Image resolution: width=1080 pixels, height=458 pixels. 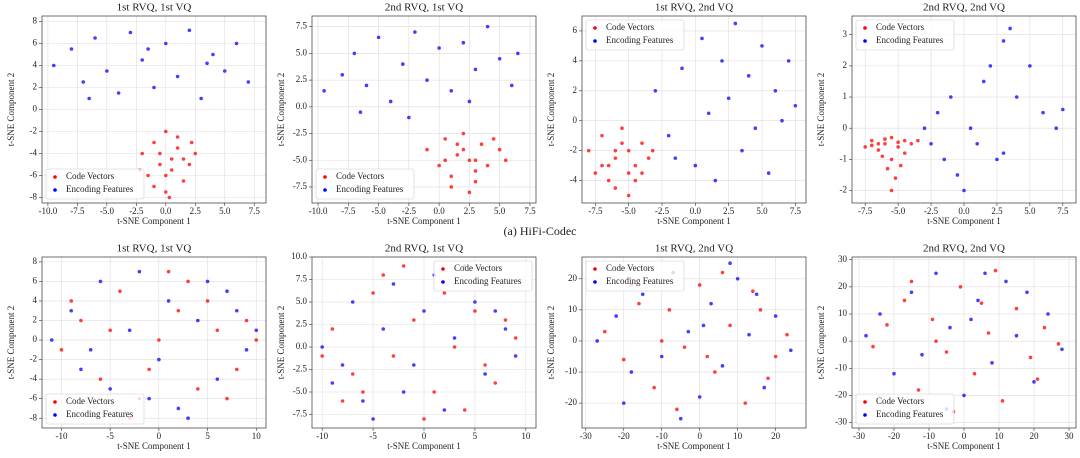 I want to click on y-tick-label: -2, so click(x=34, y=131).